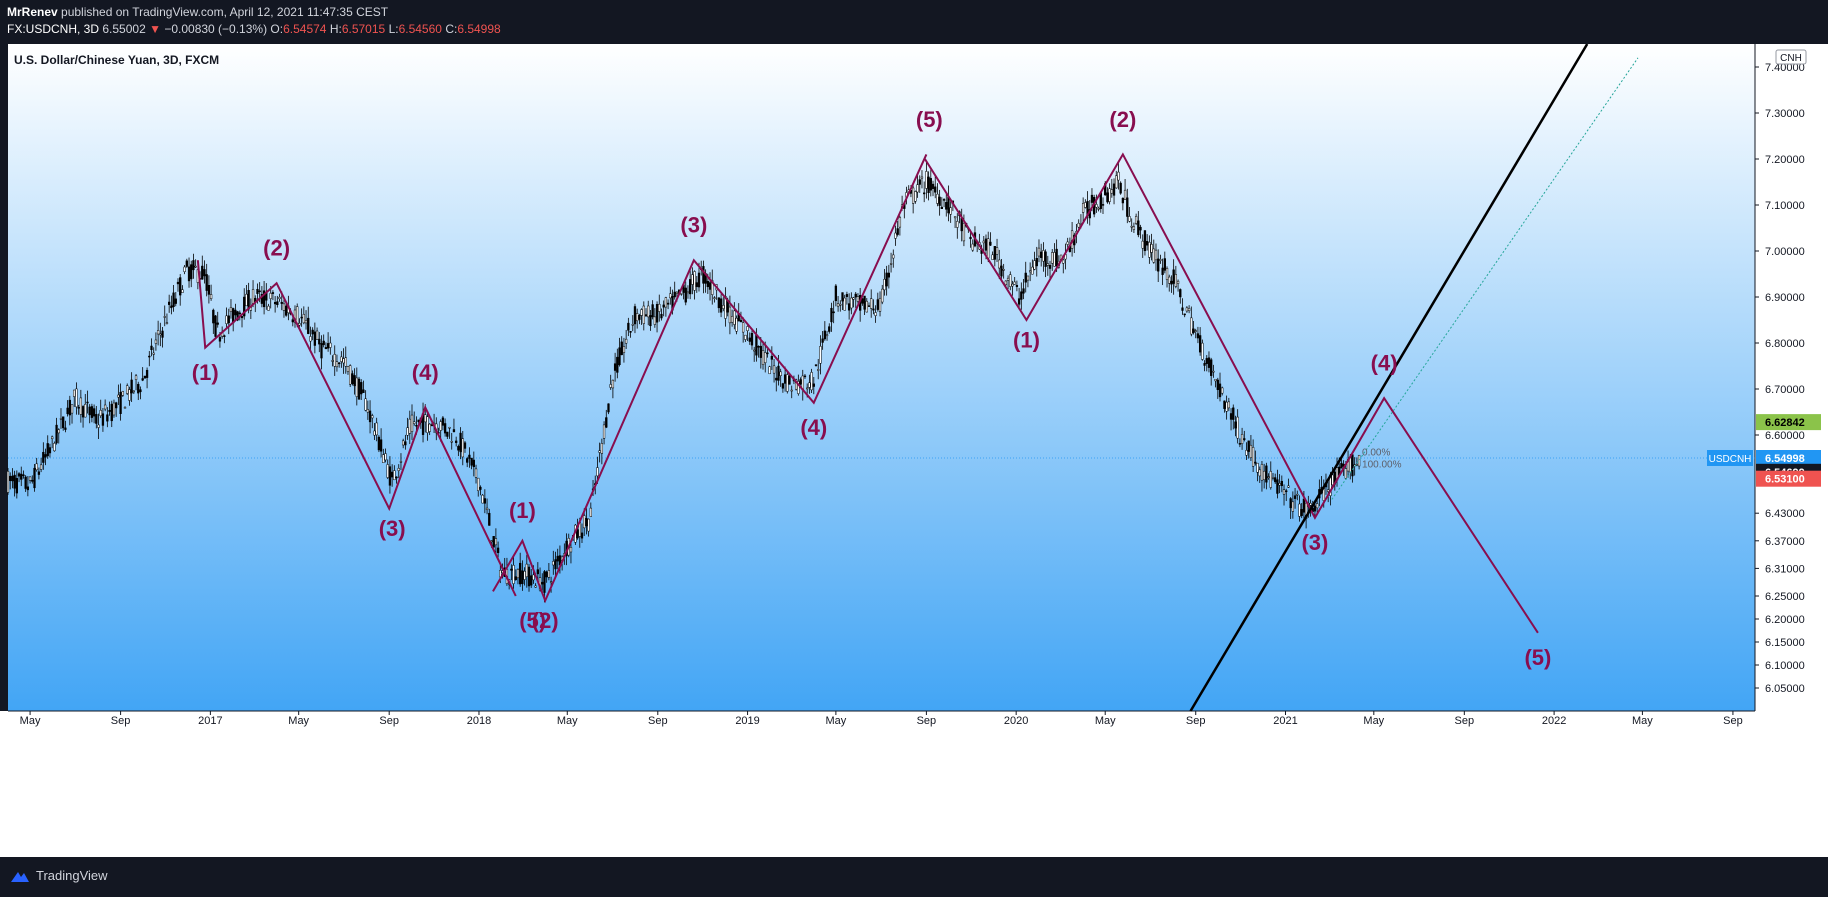 The image size is (1828, 897). What do you see at coordinates (1785, 206) in the screenshot?
I see `y-tick-label: 7.10000` at bounding box center [1785, 206].